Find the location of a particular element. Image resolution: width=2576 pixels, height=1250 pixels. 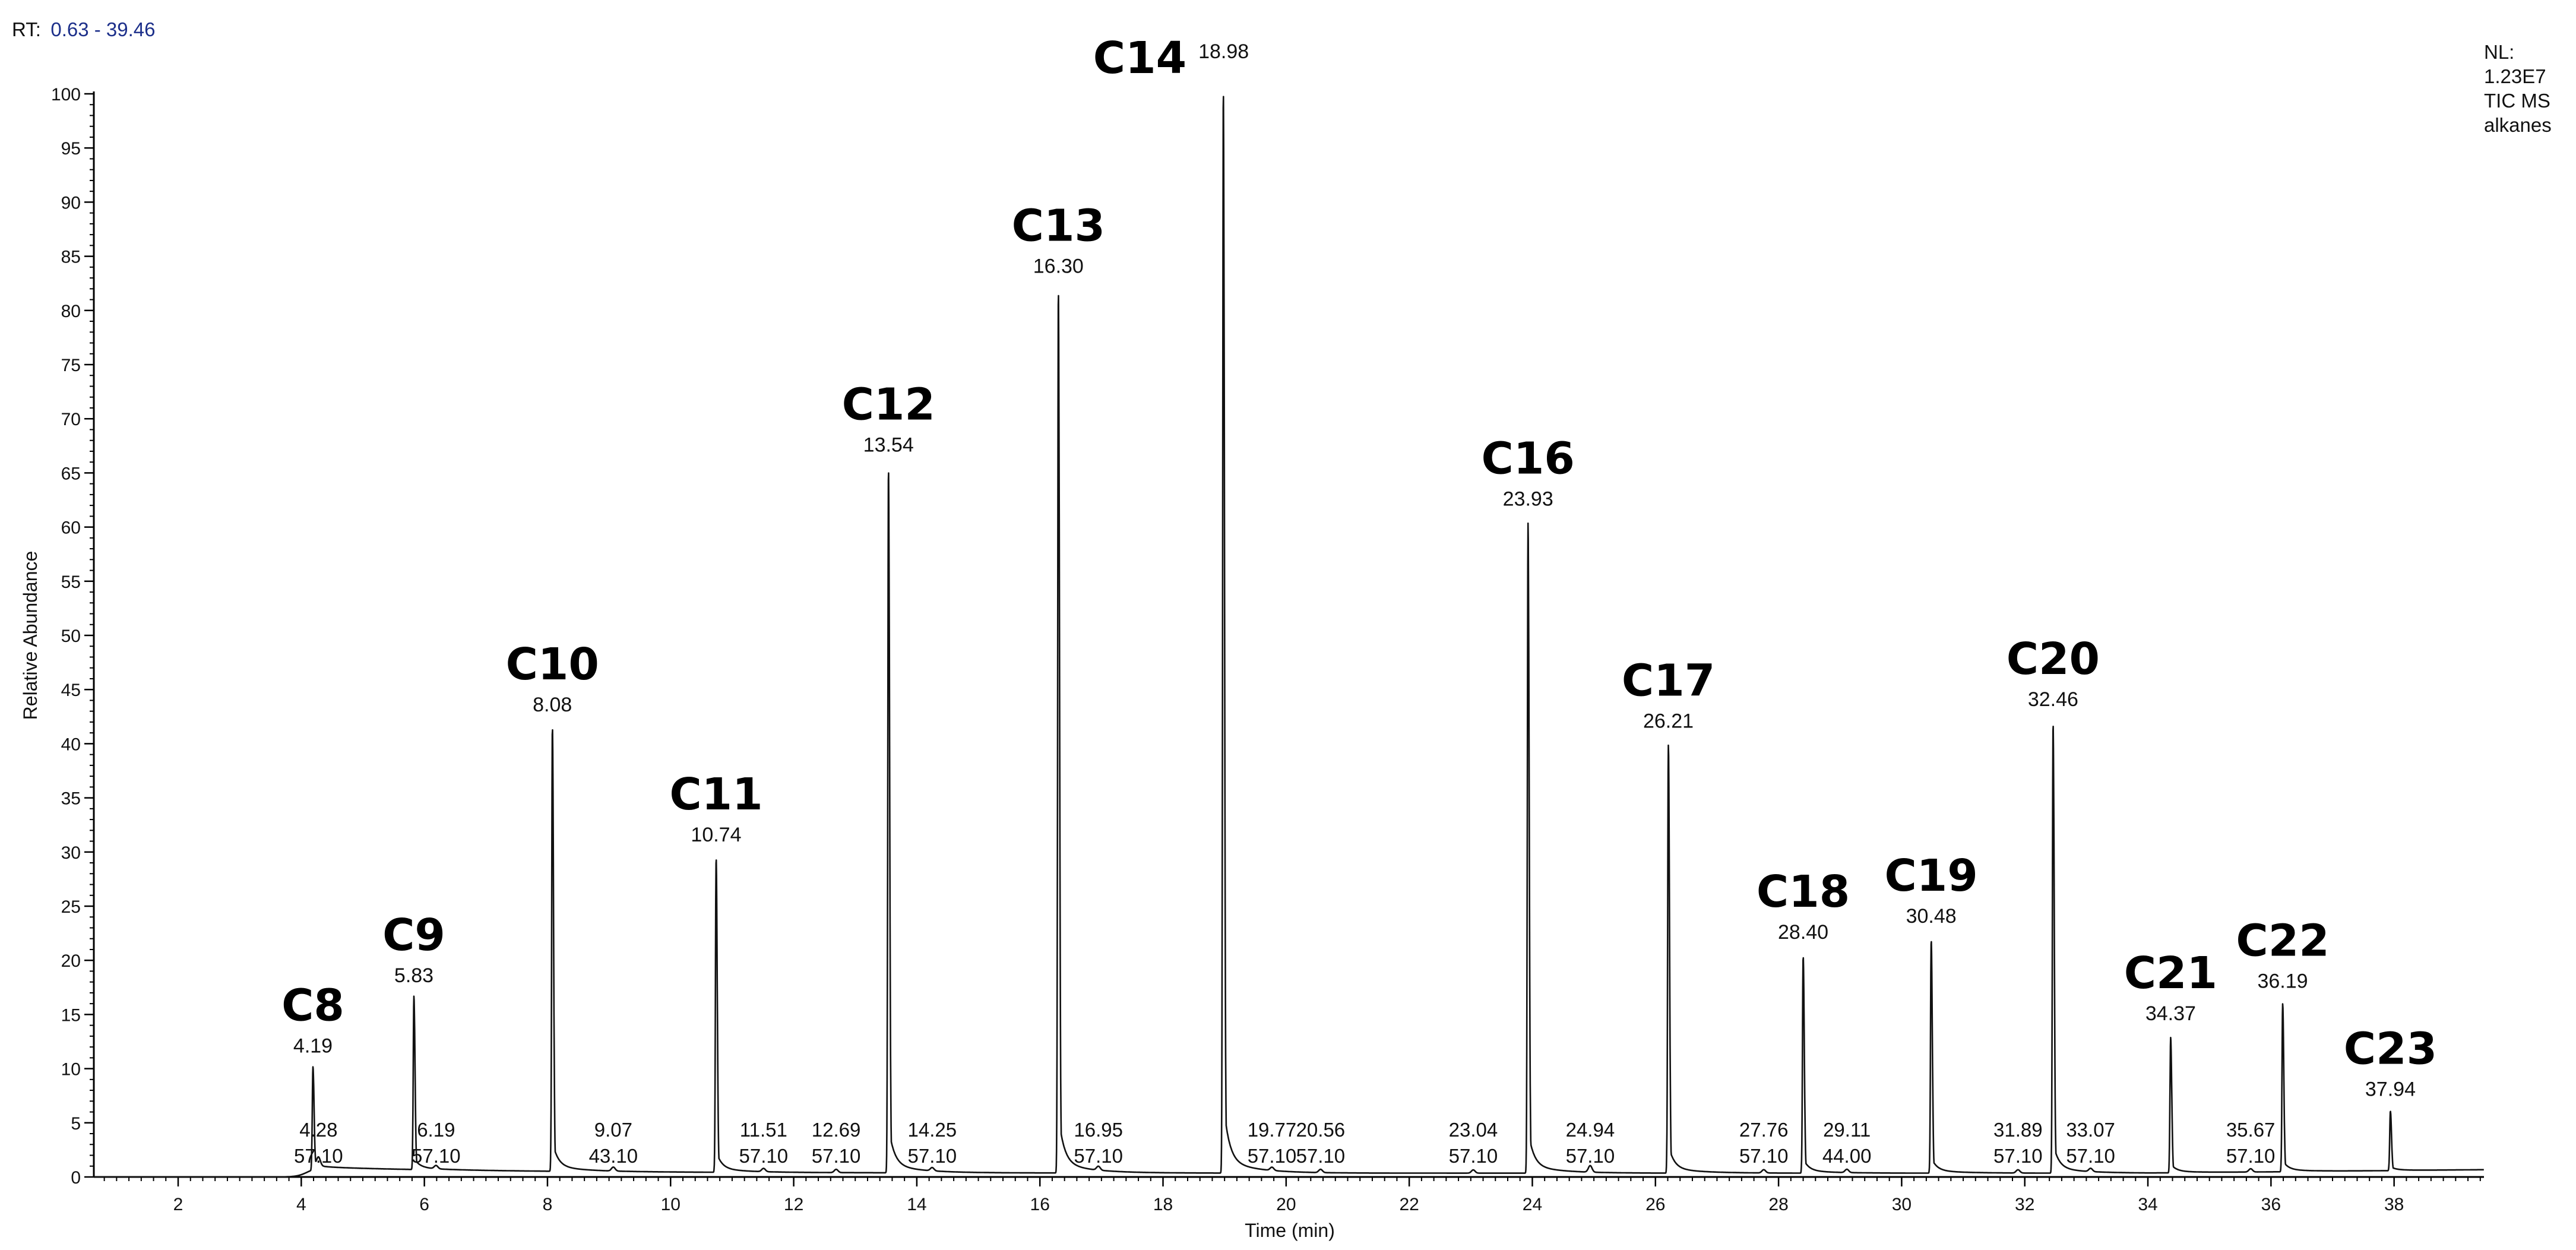

peak-c22: C22 36.19 is located at coordinates (2282, 953).